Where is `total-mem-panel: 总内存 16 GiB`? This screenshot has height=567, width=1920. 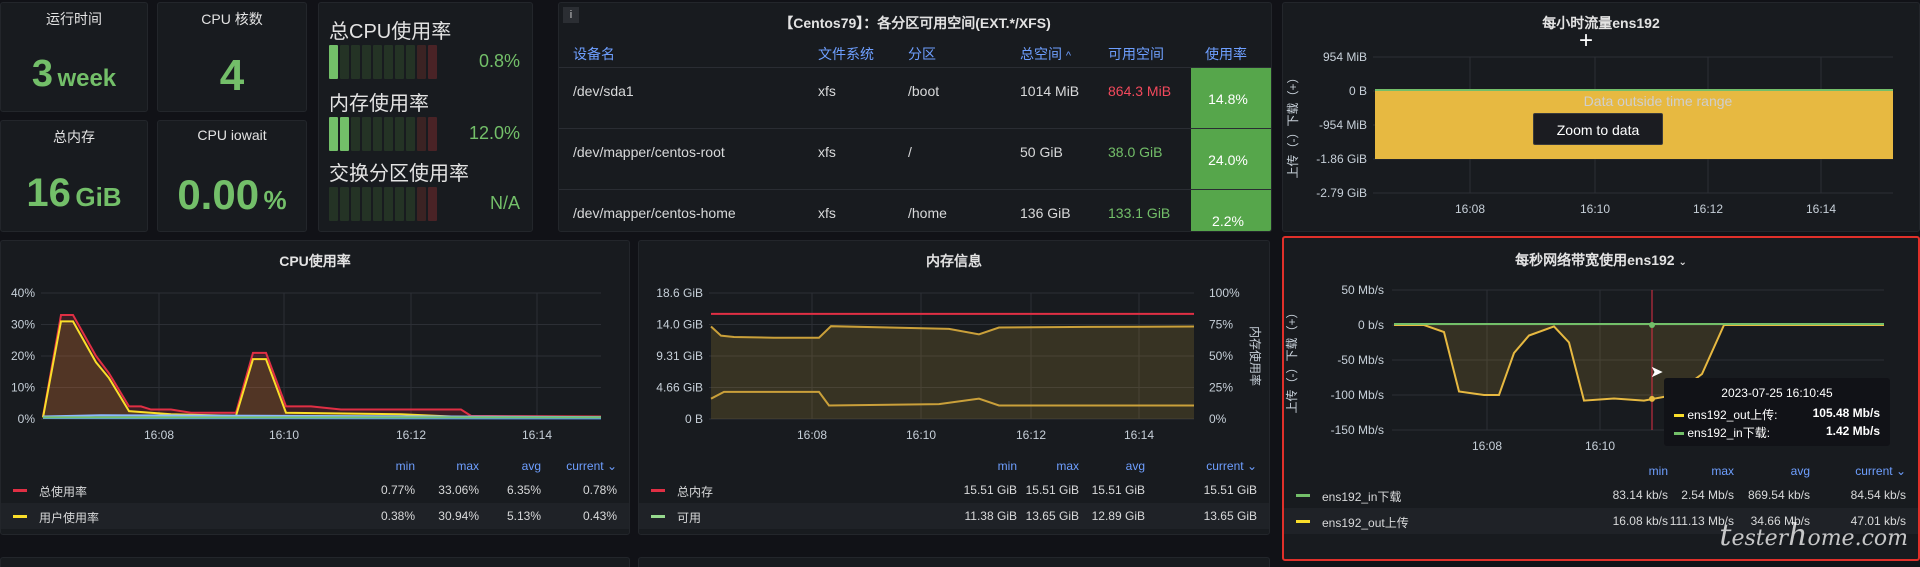
total-mem-panel: 总内存 16 GiB is located at coordinates (74, 176).